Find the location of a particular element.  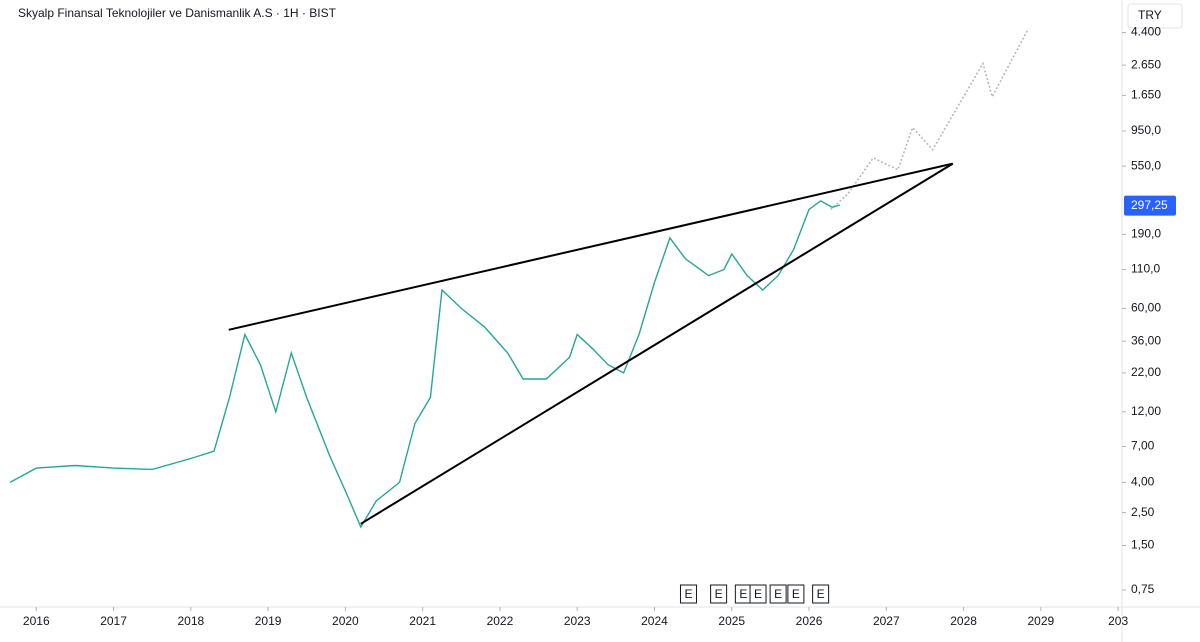

y-tick-label: 60,00 is located at coordinates (1146, 308).